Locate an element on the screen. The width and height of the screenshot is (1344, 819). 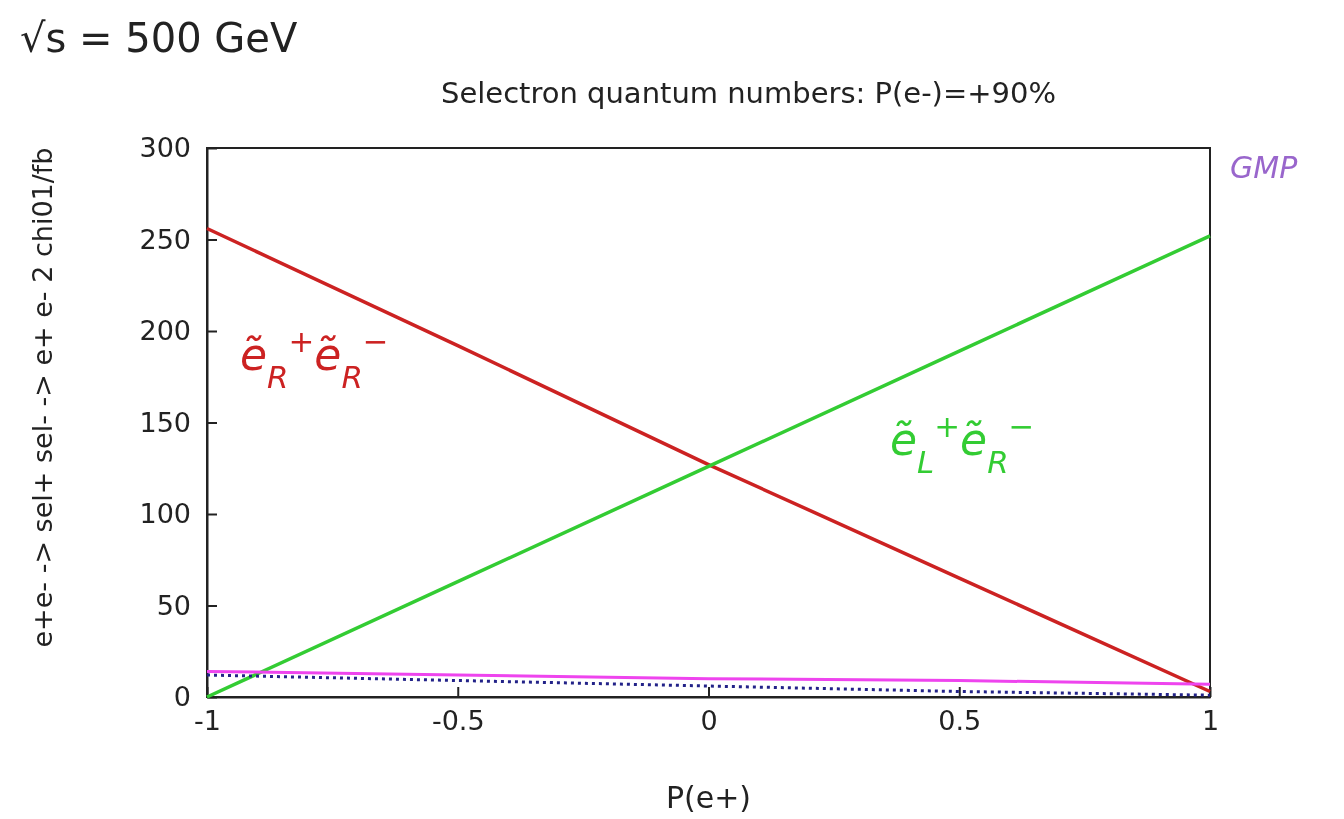
y-tick-label: 300 is located at coordinates (165, 148).